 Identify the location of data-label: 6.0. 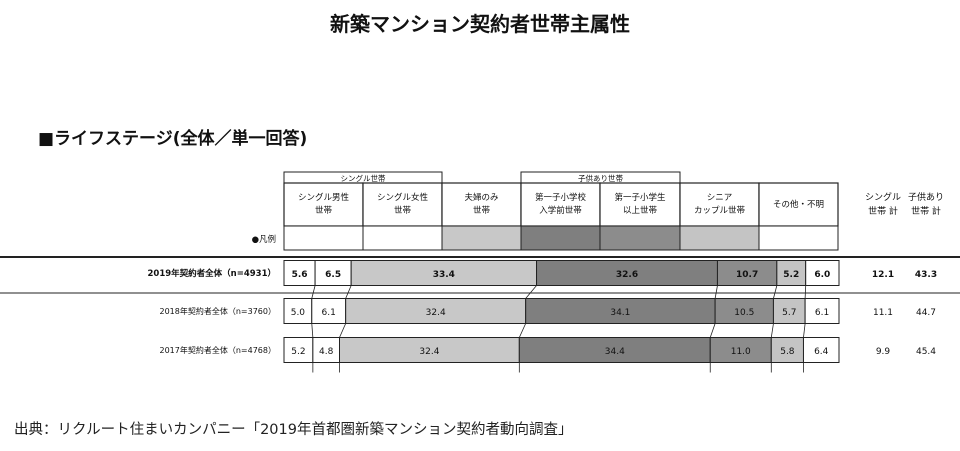
(822, 275).